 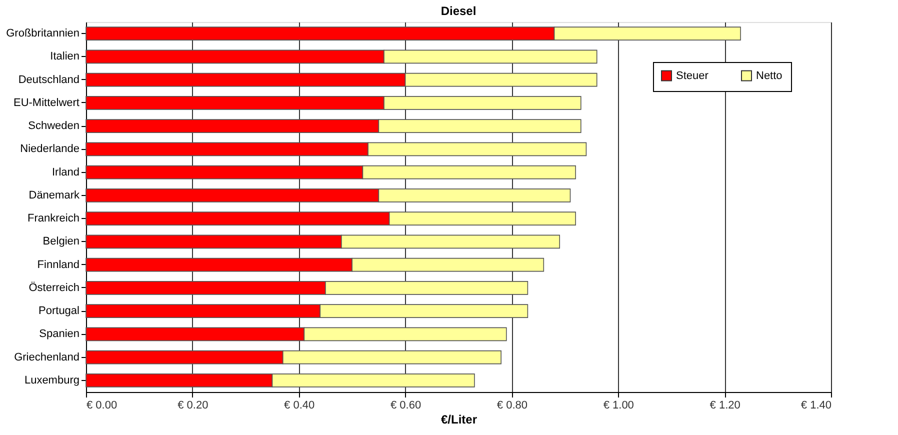 I want to click on y-tick-label: EU-Mittelwert, so click(x=46, y=102).